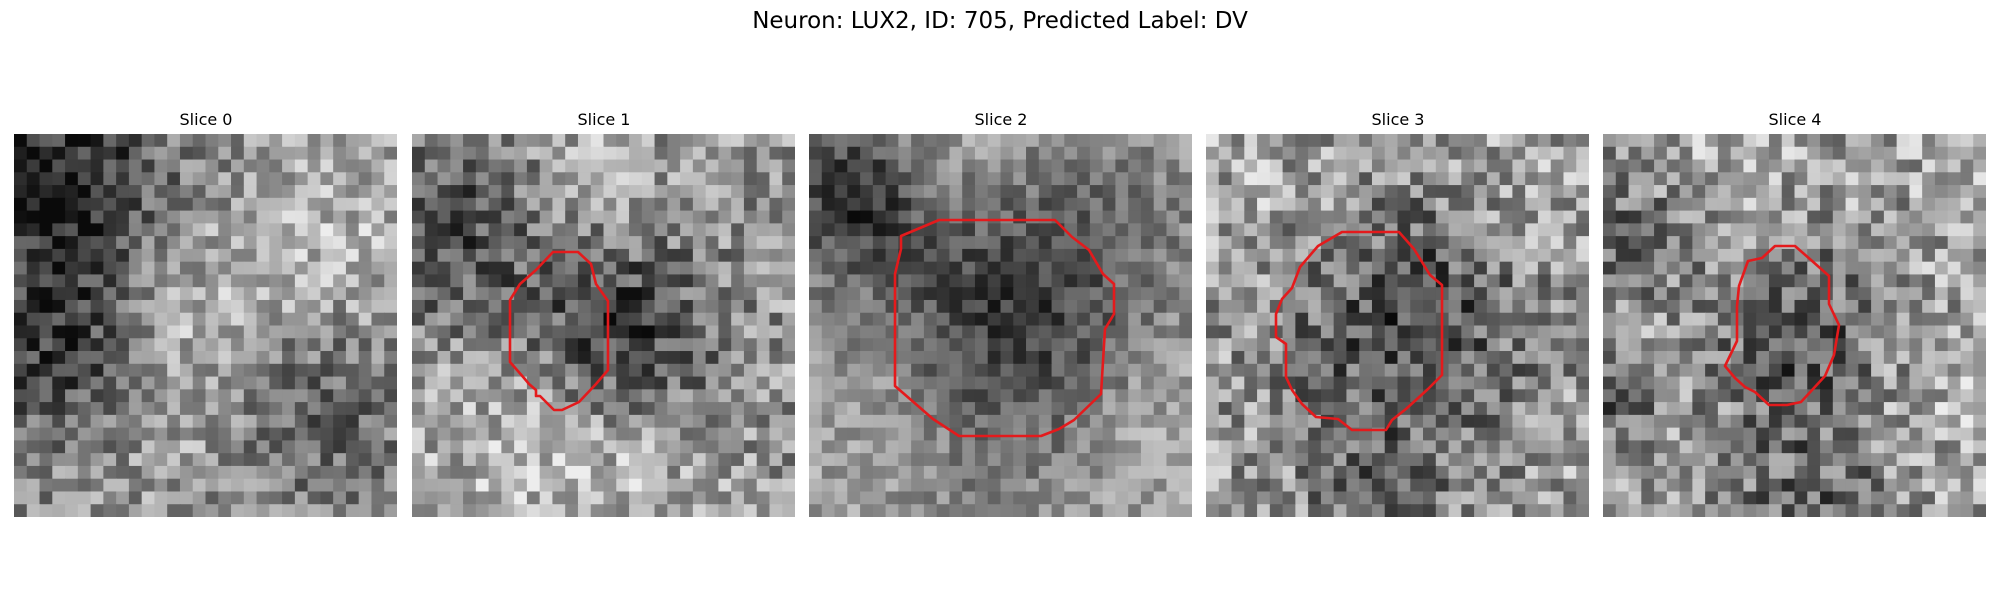  I want to click on slice-title: Slice 0, so click(206, 119).